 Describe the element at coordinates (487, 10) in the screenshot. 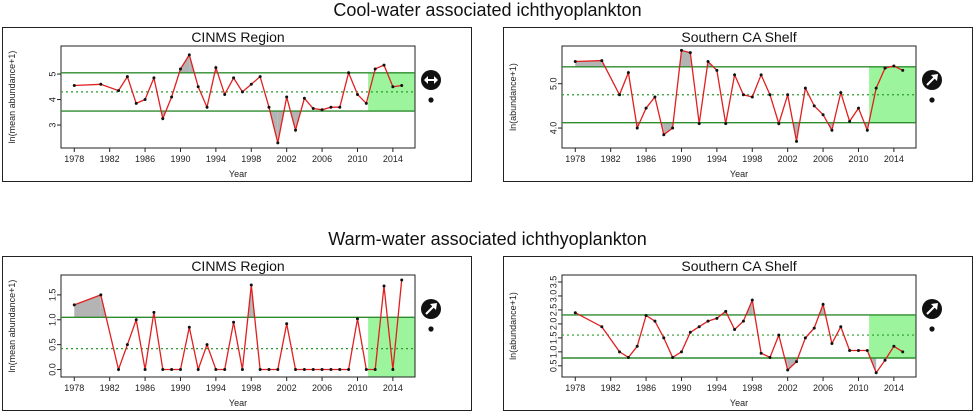

I see `cool-section-title: Cool-water associated ichthyoplankton` at that location.